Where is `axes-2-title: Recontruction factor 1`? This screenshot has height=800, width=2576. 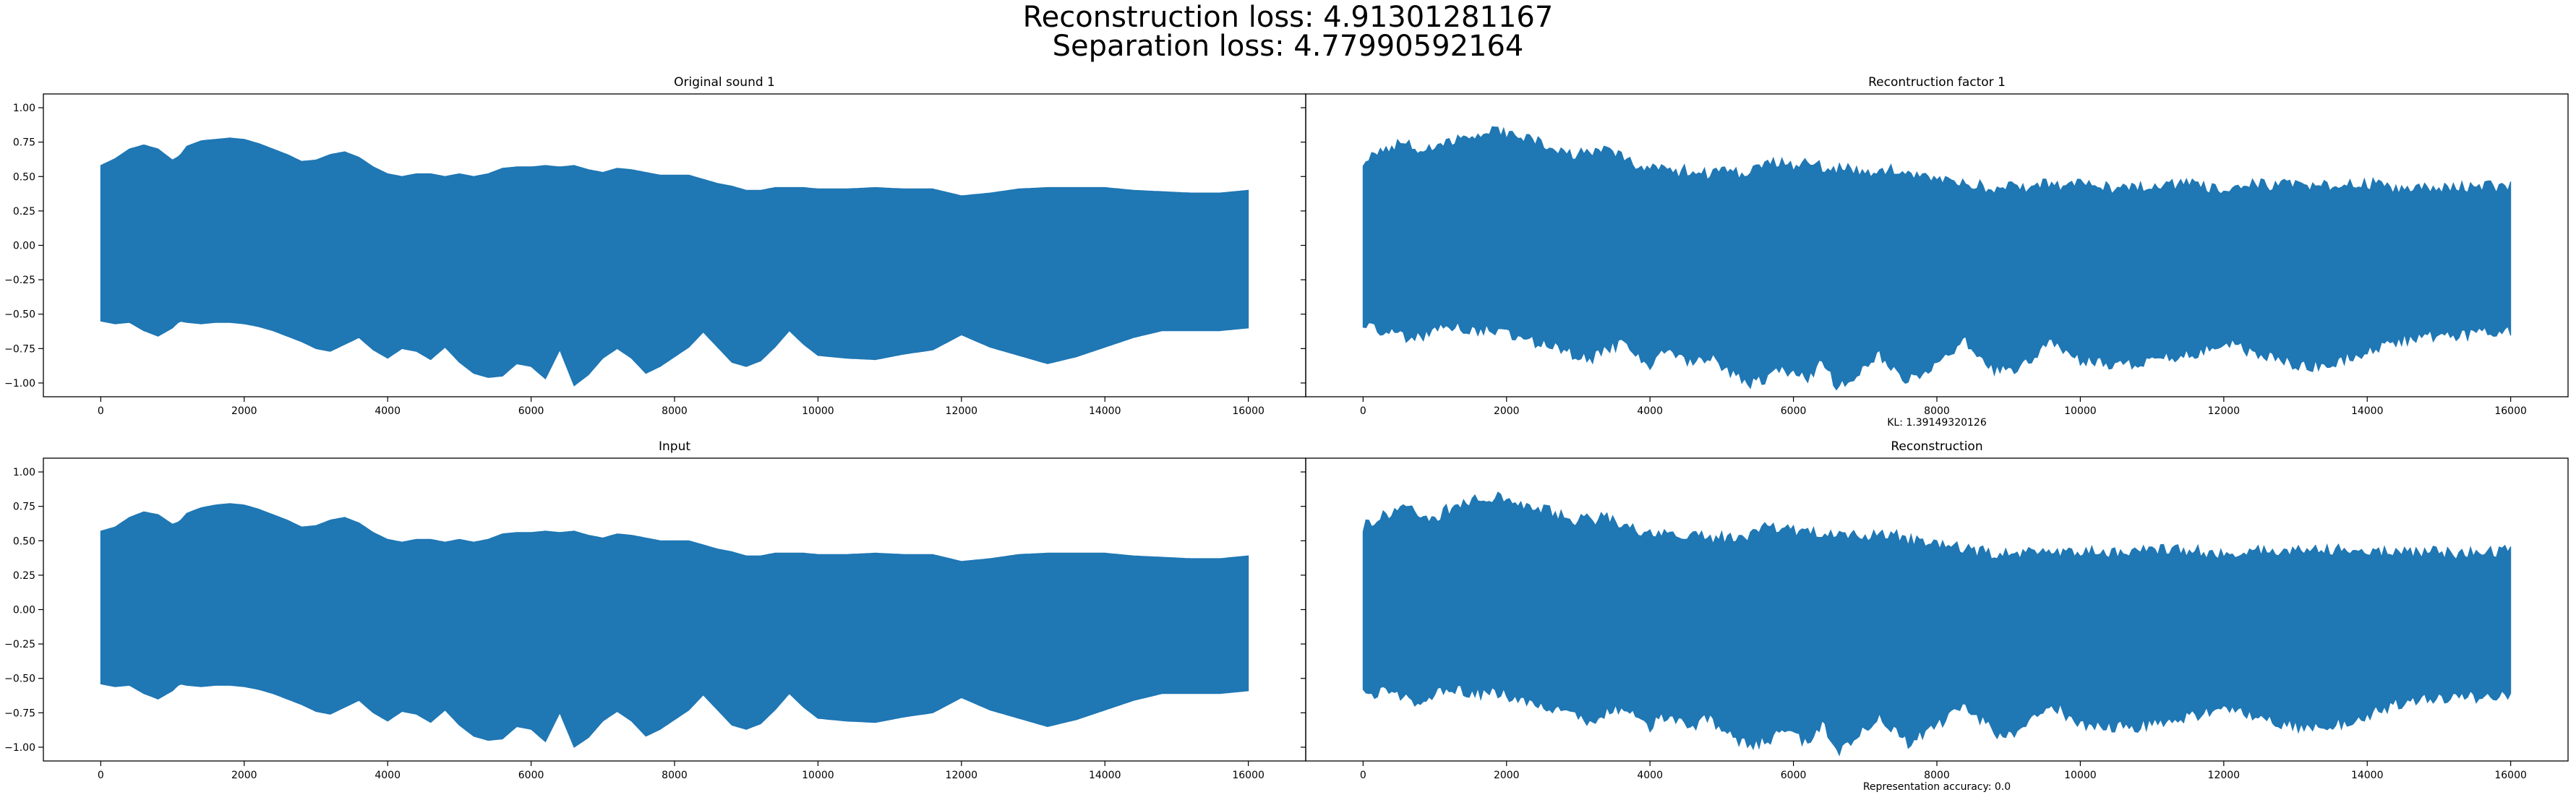 axes-2-title: Recontruction factor 1 is located at coordinates (1937, 82).